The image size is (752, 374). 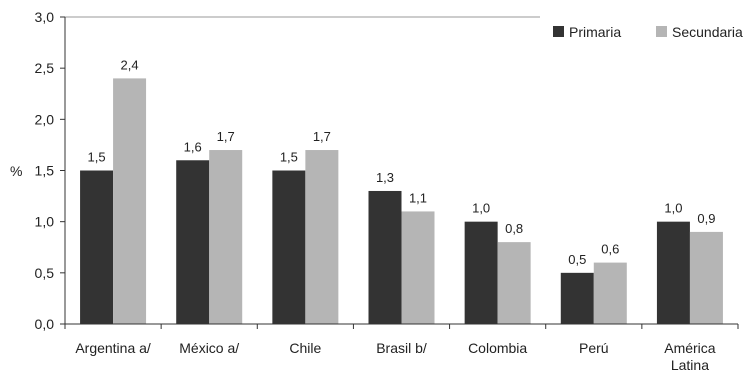 What do you see at coordinates (648, 32) in the screenshot?
I see `legend: Primaria Secundaria` at bounding box center [648, 32].